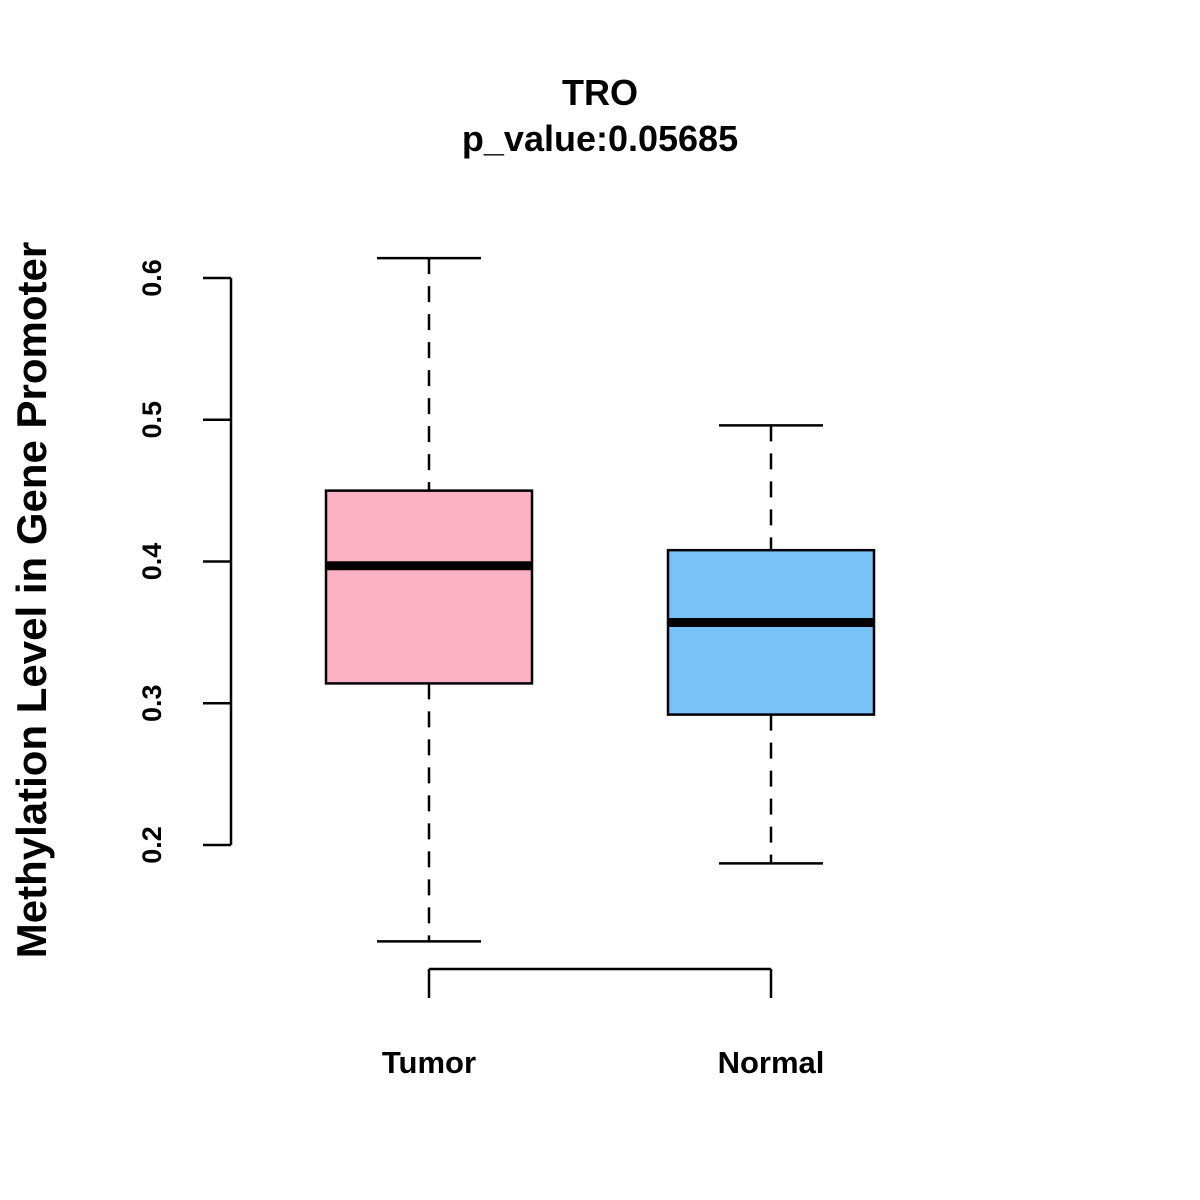 This screenshot has width=1200, height=1200. Describe the element at coordinates (152, 845) in the screenshot. I see `y-tick-label: 0.2` at that location.